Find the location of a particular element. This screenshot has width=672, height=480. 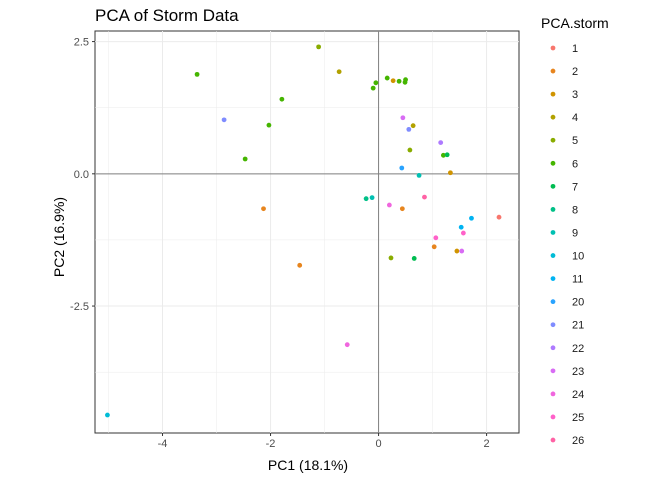

legend-label: 25 is located at coordinates (578, 418).